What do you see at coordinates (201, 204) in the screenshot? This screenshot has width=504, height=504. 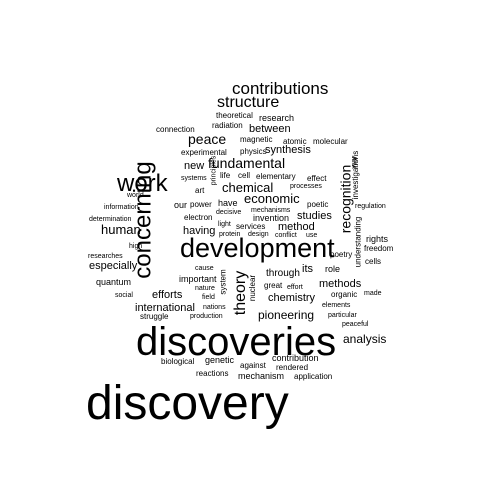 I see `word-power: power` at bounding box center [201, 204].